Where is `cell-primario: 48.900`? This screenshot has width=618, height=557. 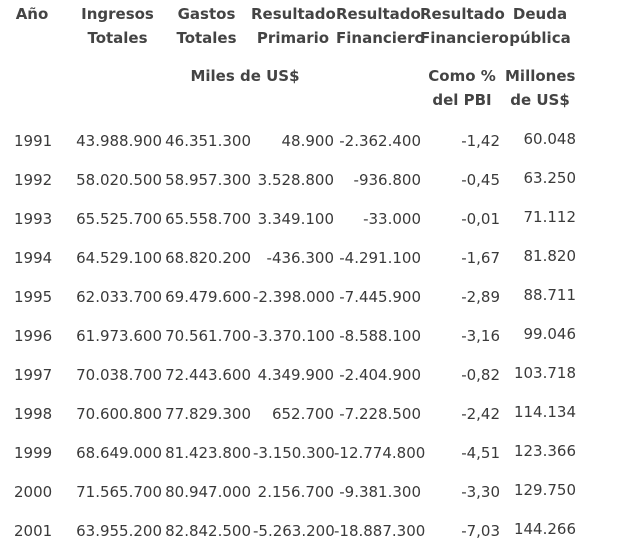 cell-primario: 48.900 is located at coordinates (308, 141).